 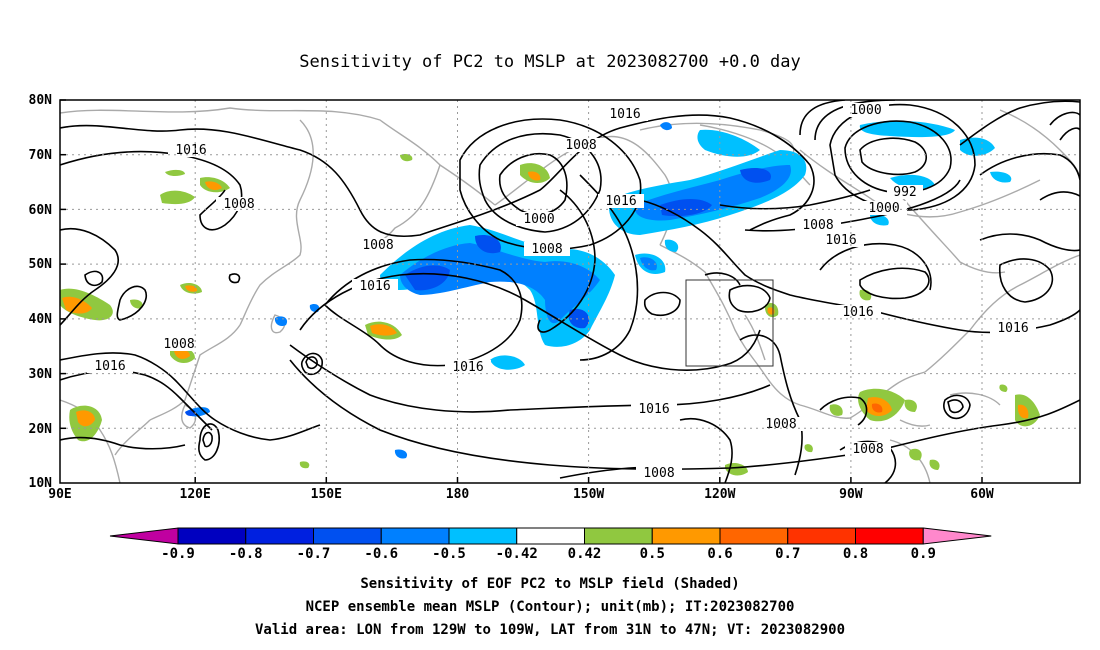 What do you see at coordinates (41, 100) in the screenshot?
I see `lat-label: 80N` at bounding box center [41, 100].